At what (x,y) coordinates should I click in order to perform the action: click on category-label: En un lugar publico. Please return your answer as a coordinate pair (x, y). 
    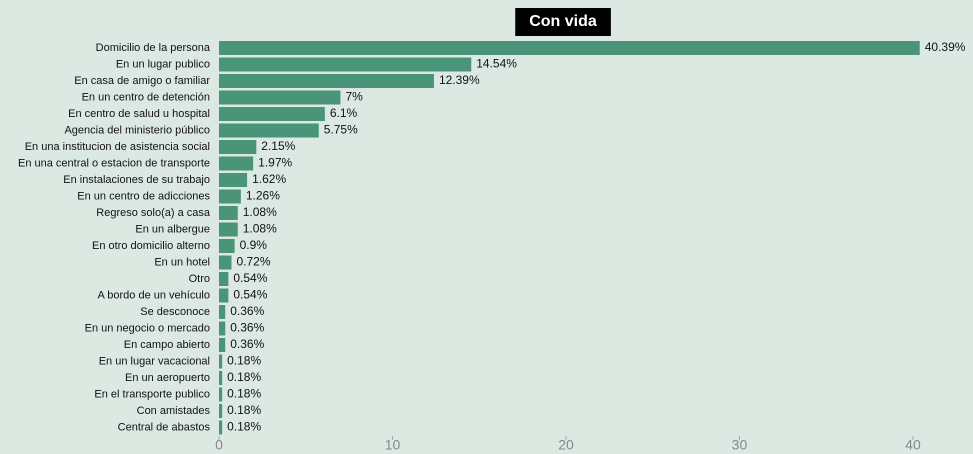
    Looking at the image, I should click on (163, 64).